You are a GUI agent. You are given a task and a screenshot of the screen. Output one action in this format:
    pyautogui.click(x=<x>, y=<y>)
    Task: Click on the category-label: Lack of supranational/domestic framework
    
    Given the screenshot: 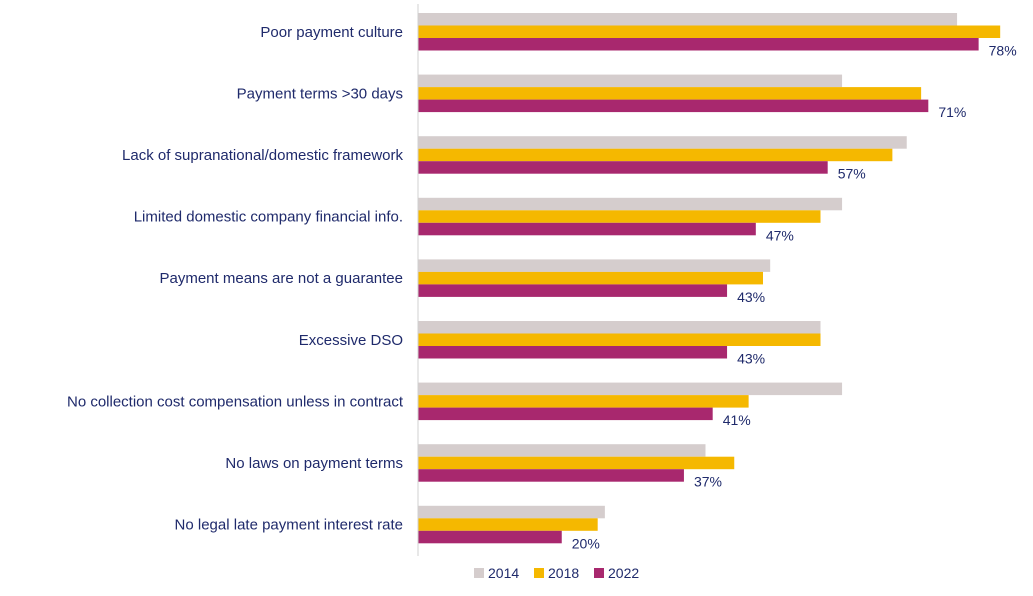 What is the action you would take?
    pyautogui.click(x=262, y=155)
    